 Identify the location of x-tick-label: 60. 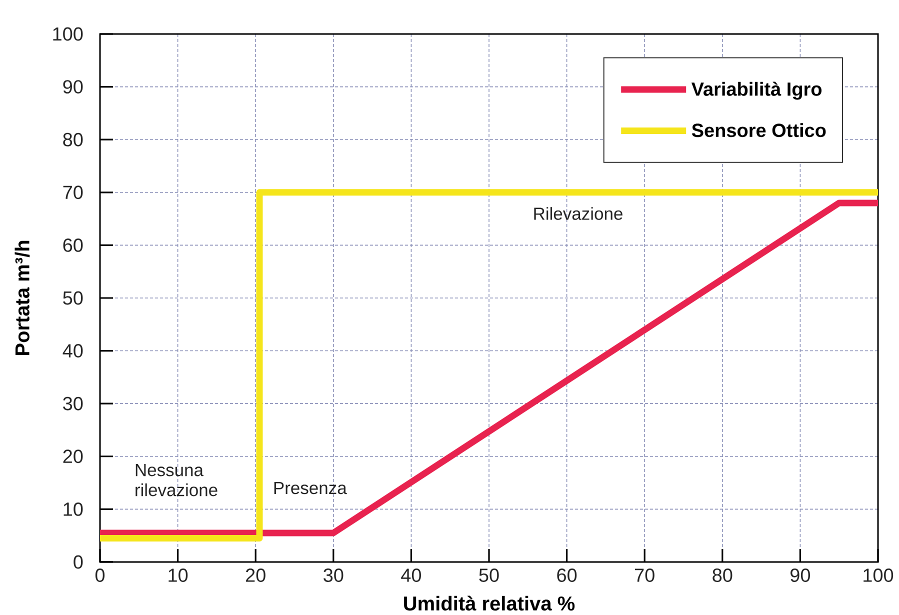
(567, 575).